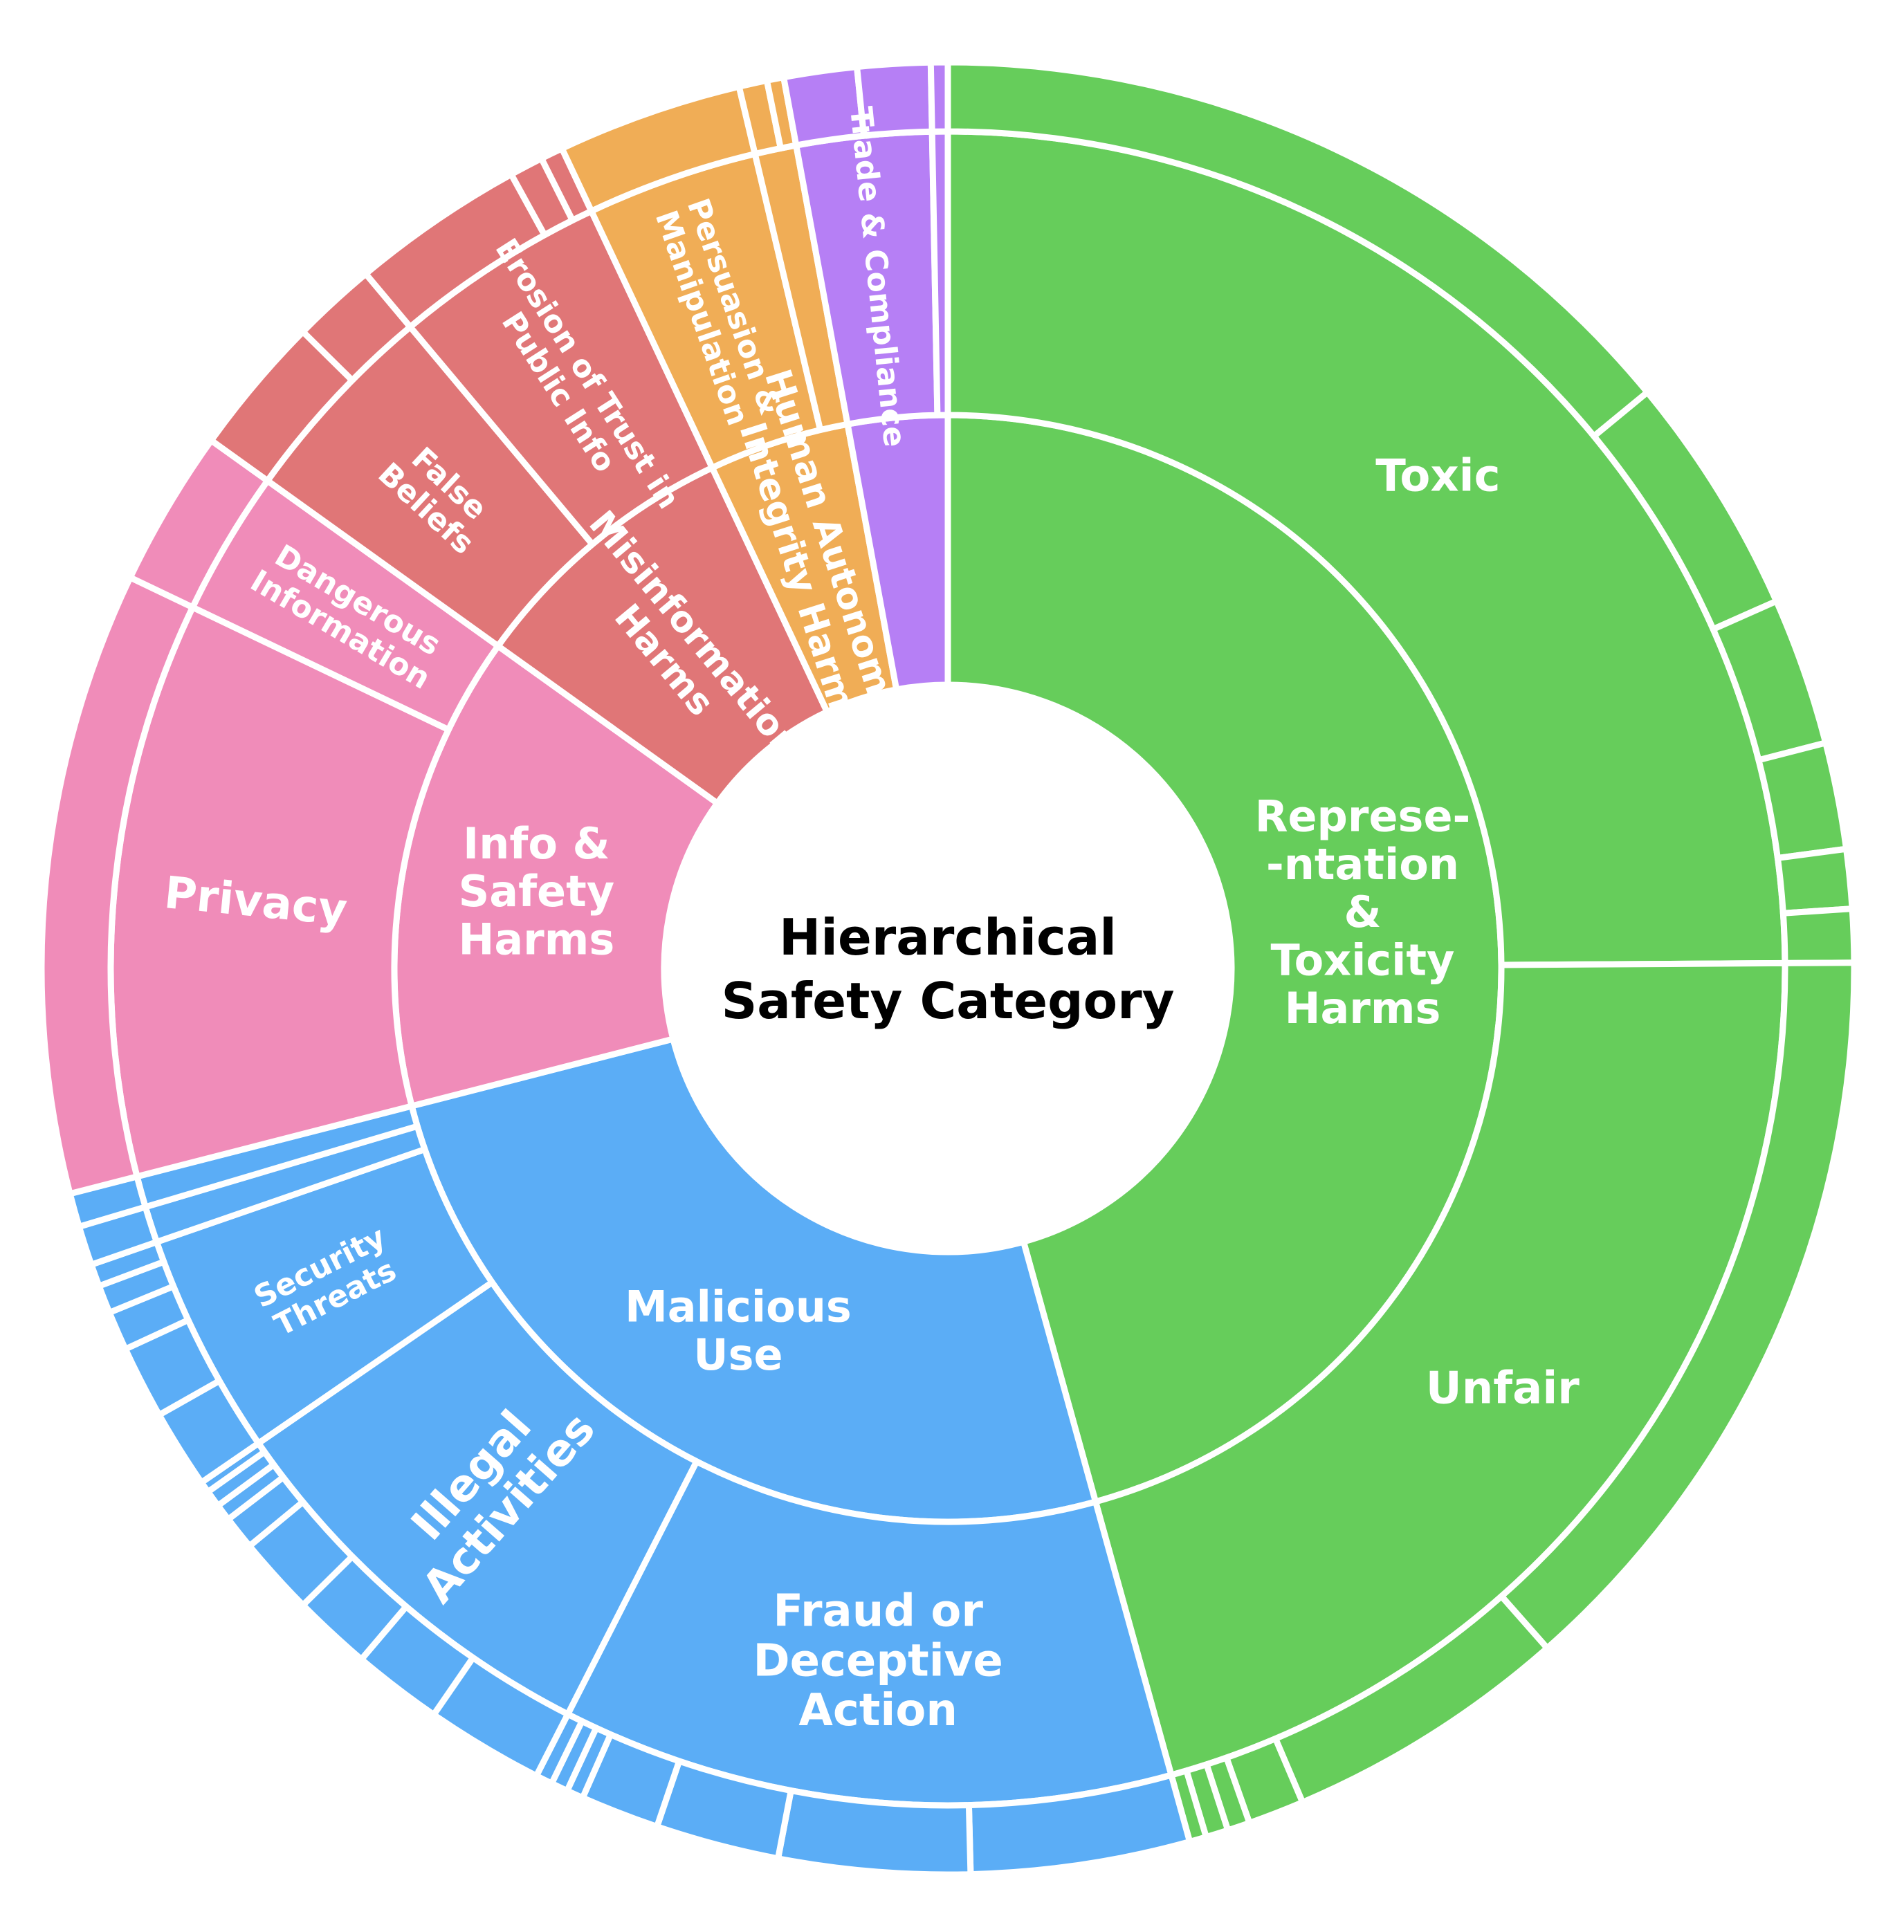  I want to click on category-label-represe-ntation-toxicity-harms: Represe--ntation & Toxicity Harms, so click(1362, 912).